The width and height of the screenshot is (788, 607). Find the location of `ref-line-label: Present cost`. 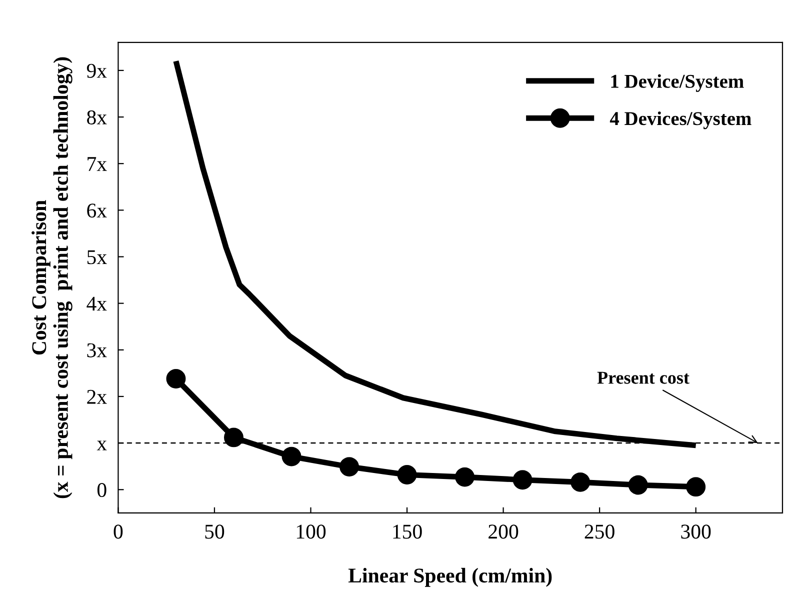

ref-line-label: Present cost is located at coordinates (643, 378).